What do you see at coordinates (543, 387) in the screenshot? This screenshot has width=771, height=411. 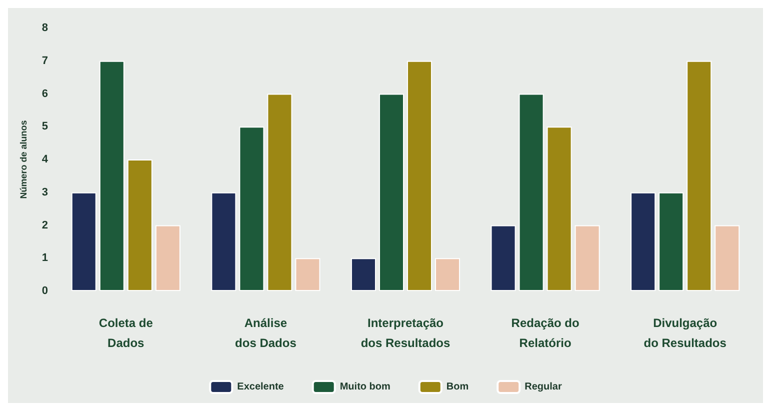 I see `legend-label: Regular` at bounding box center [543, 387].